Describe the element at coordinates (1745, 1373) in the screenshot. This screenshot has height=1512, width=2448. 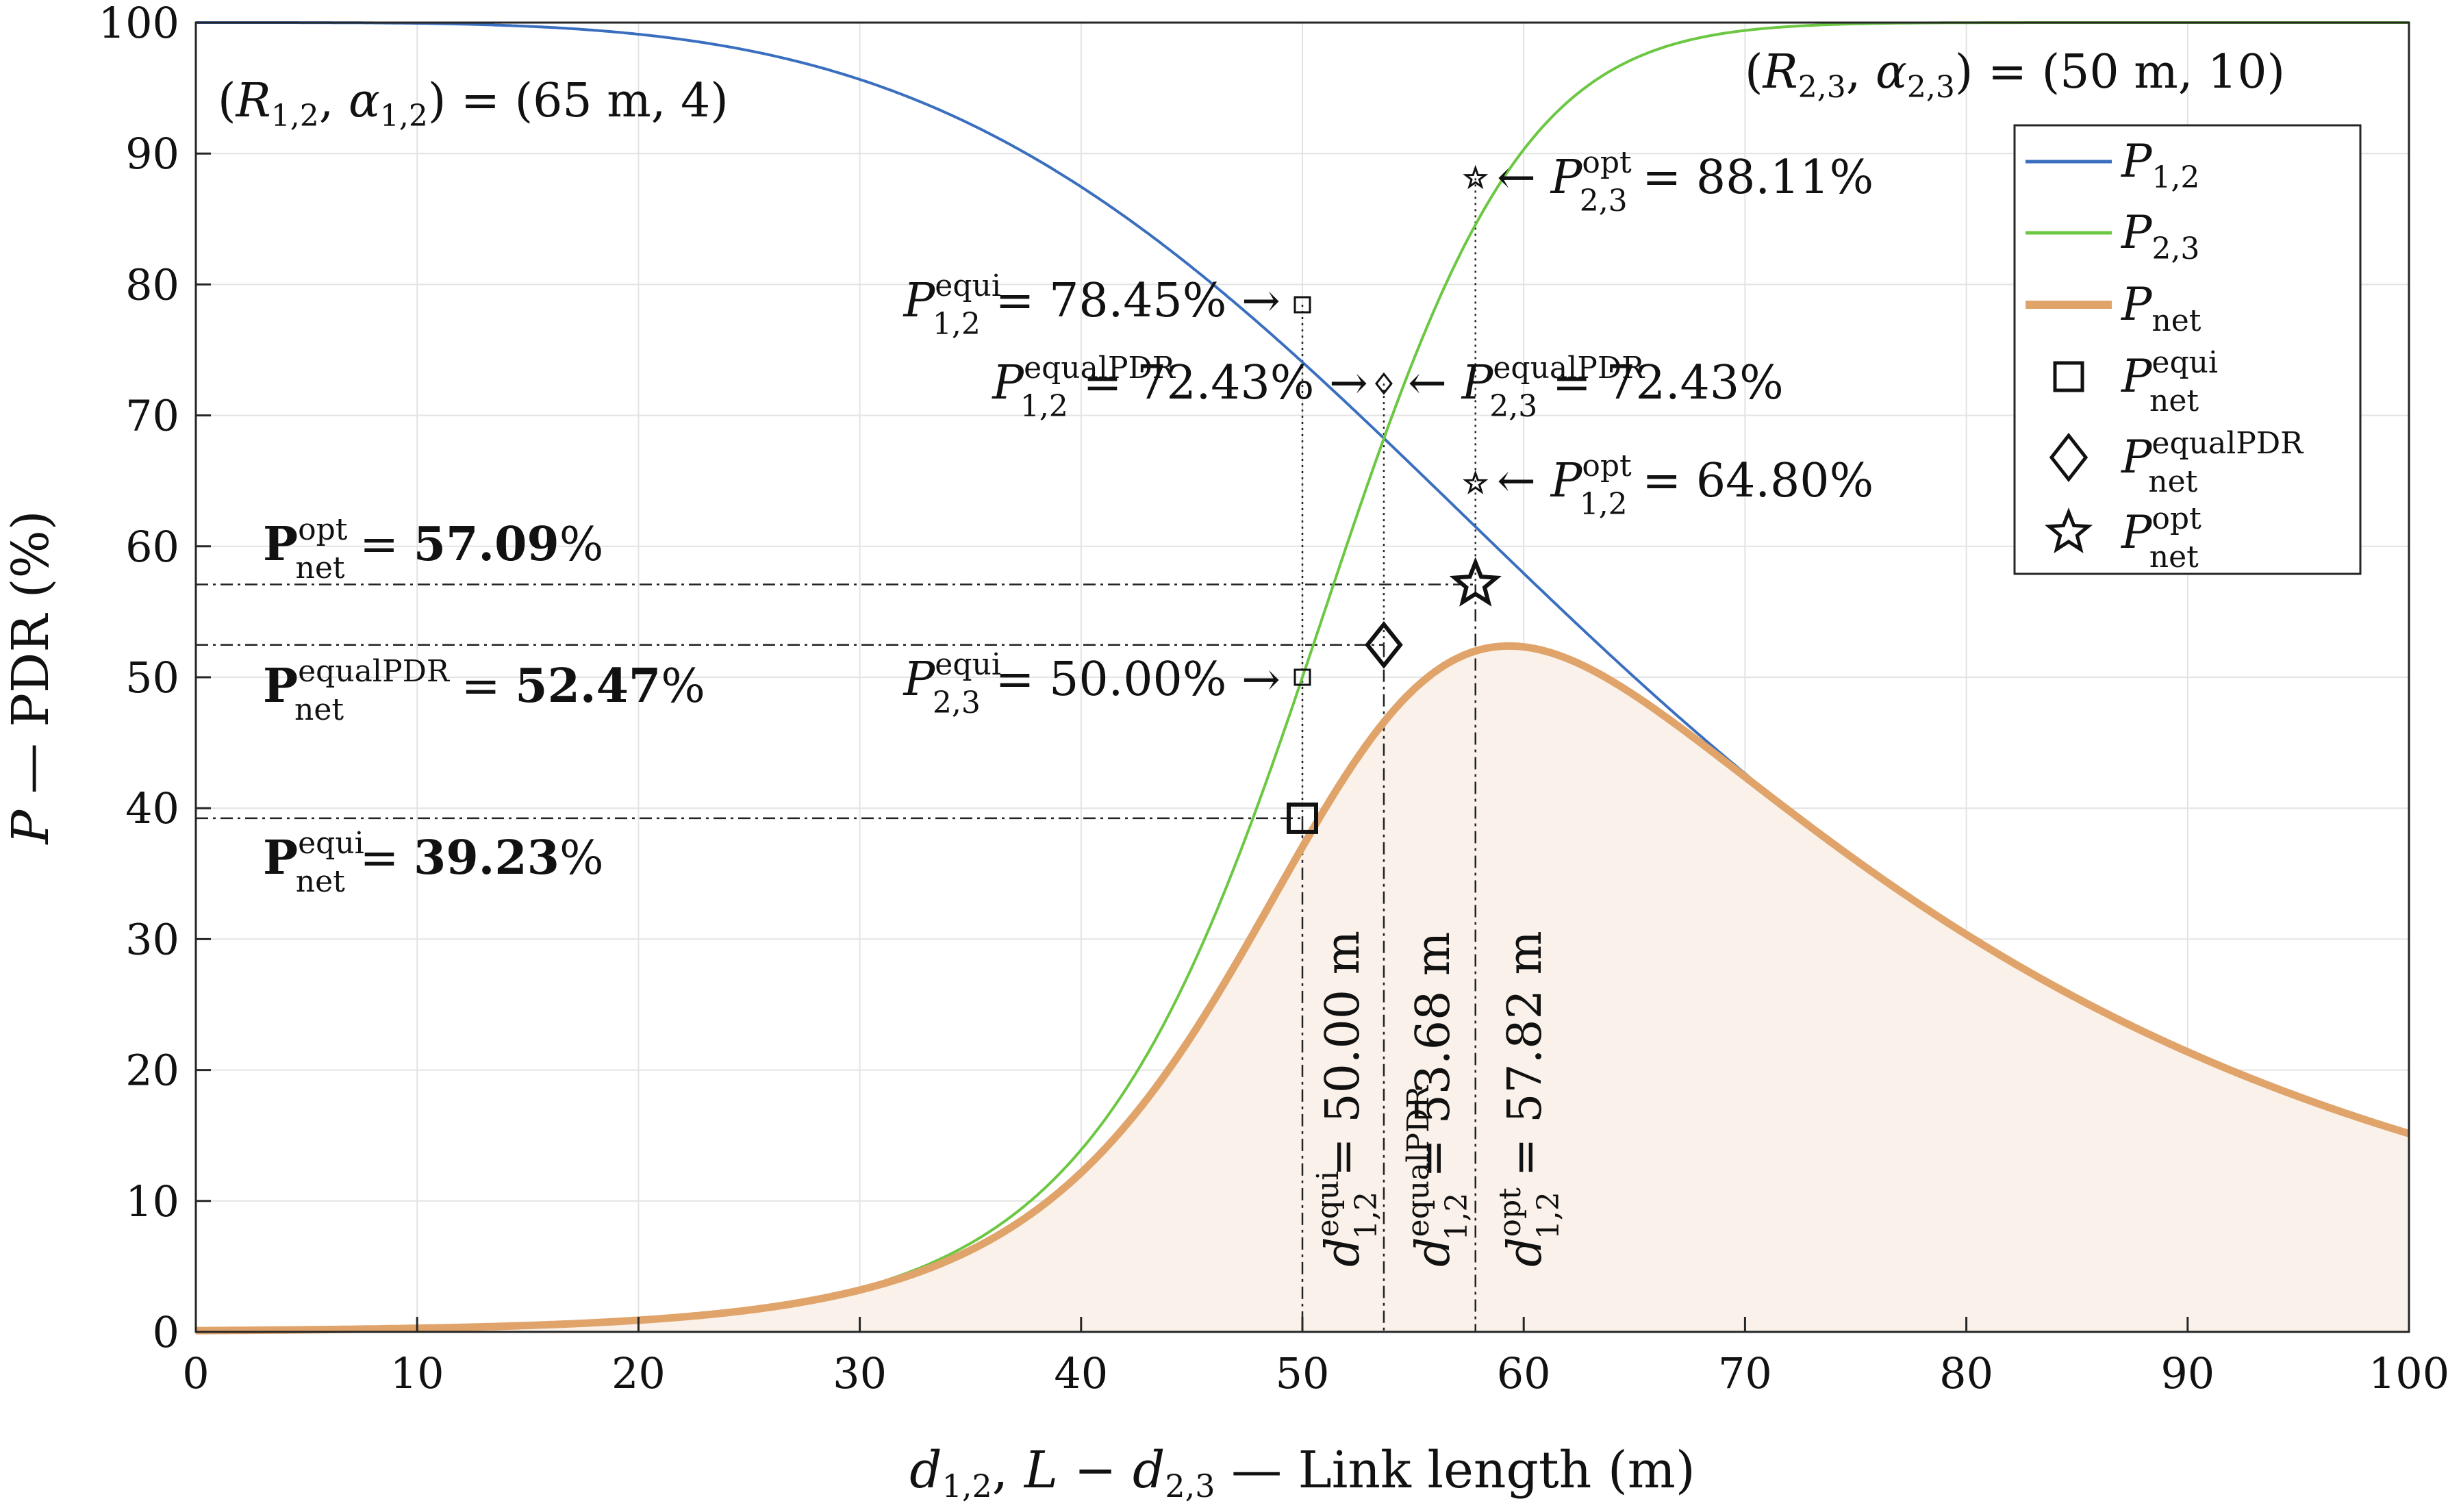
I see `x-tick-label: 70` at that location.